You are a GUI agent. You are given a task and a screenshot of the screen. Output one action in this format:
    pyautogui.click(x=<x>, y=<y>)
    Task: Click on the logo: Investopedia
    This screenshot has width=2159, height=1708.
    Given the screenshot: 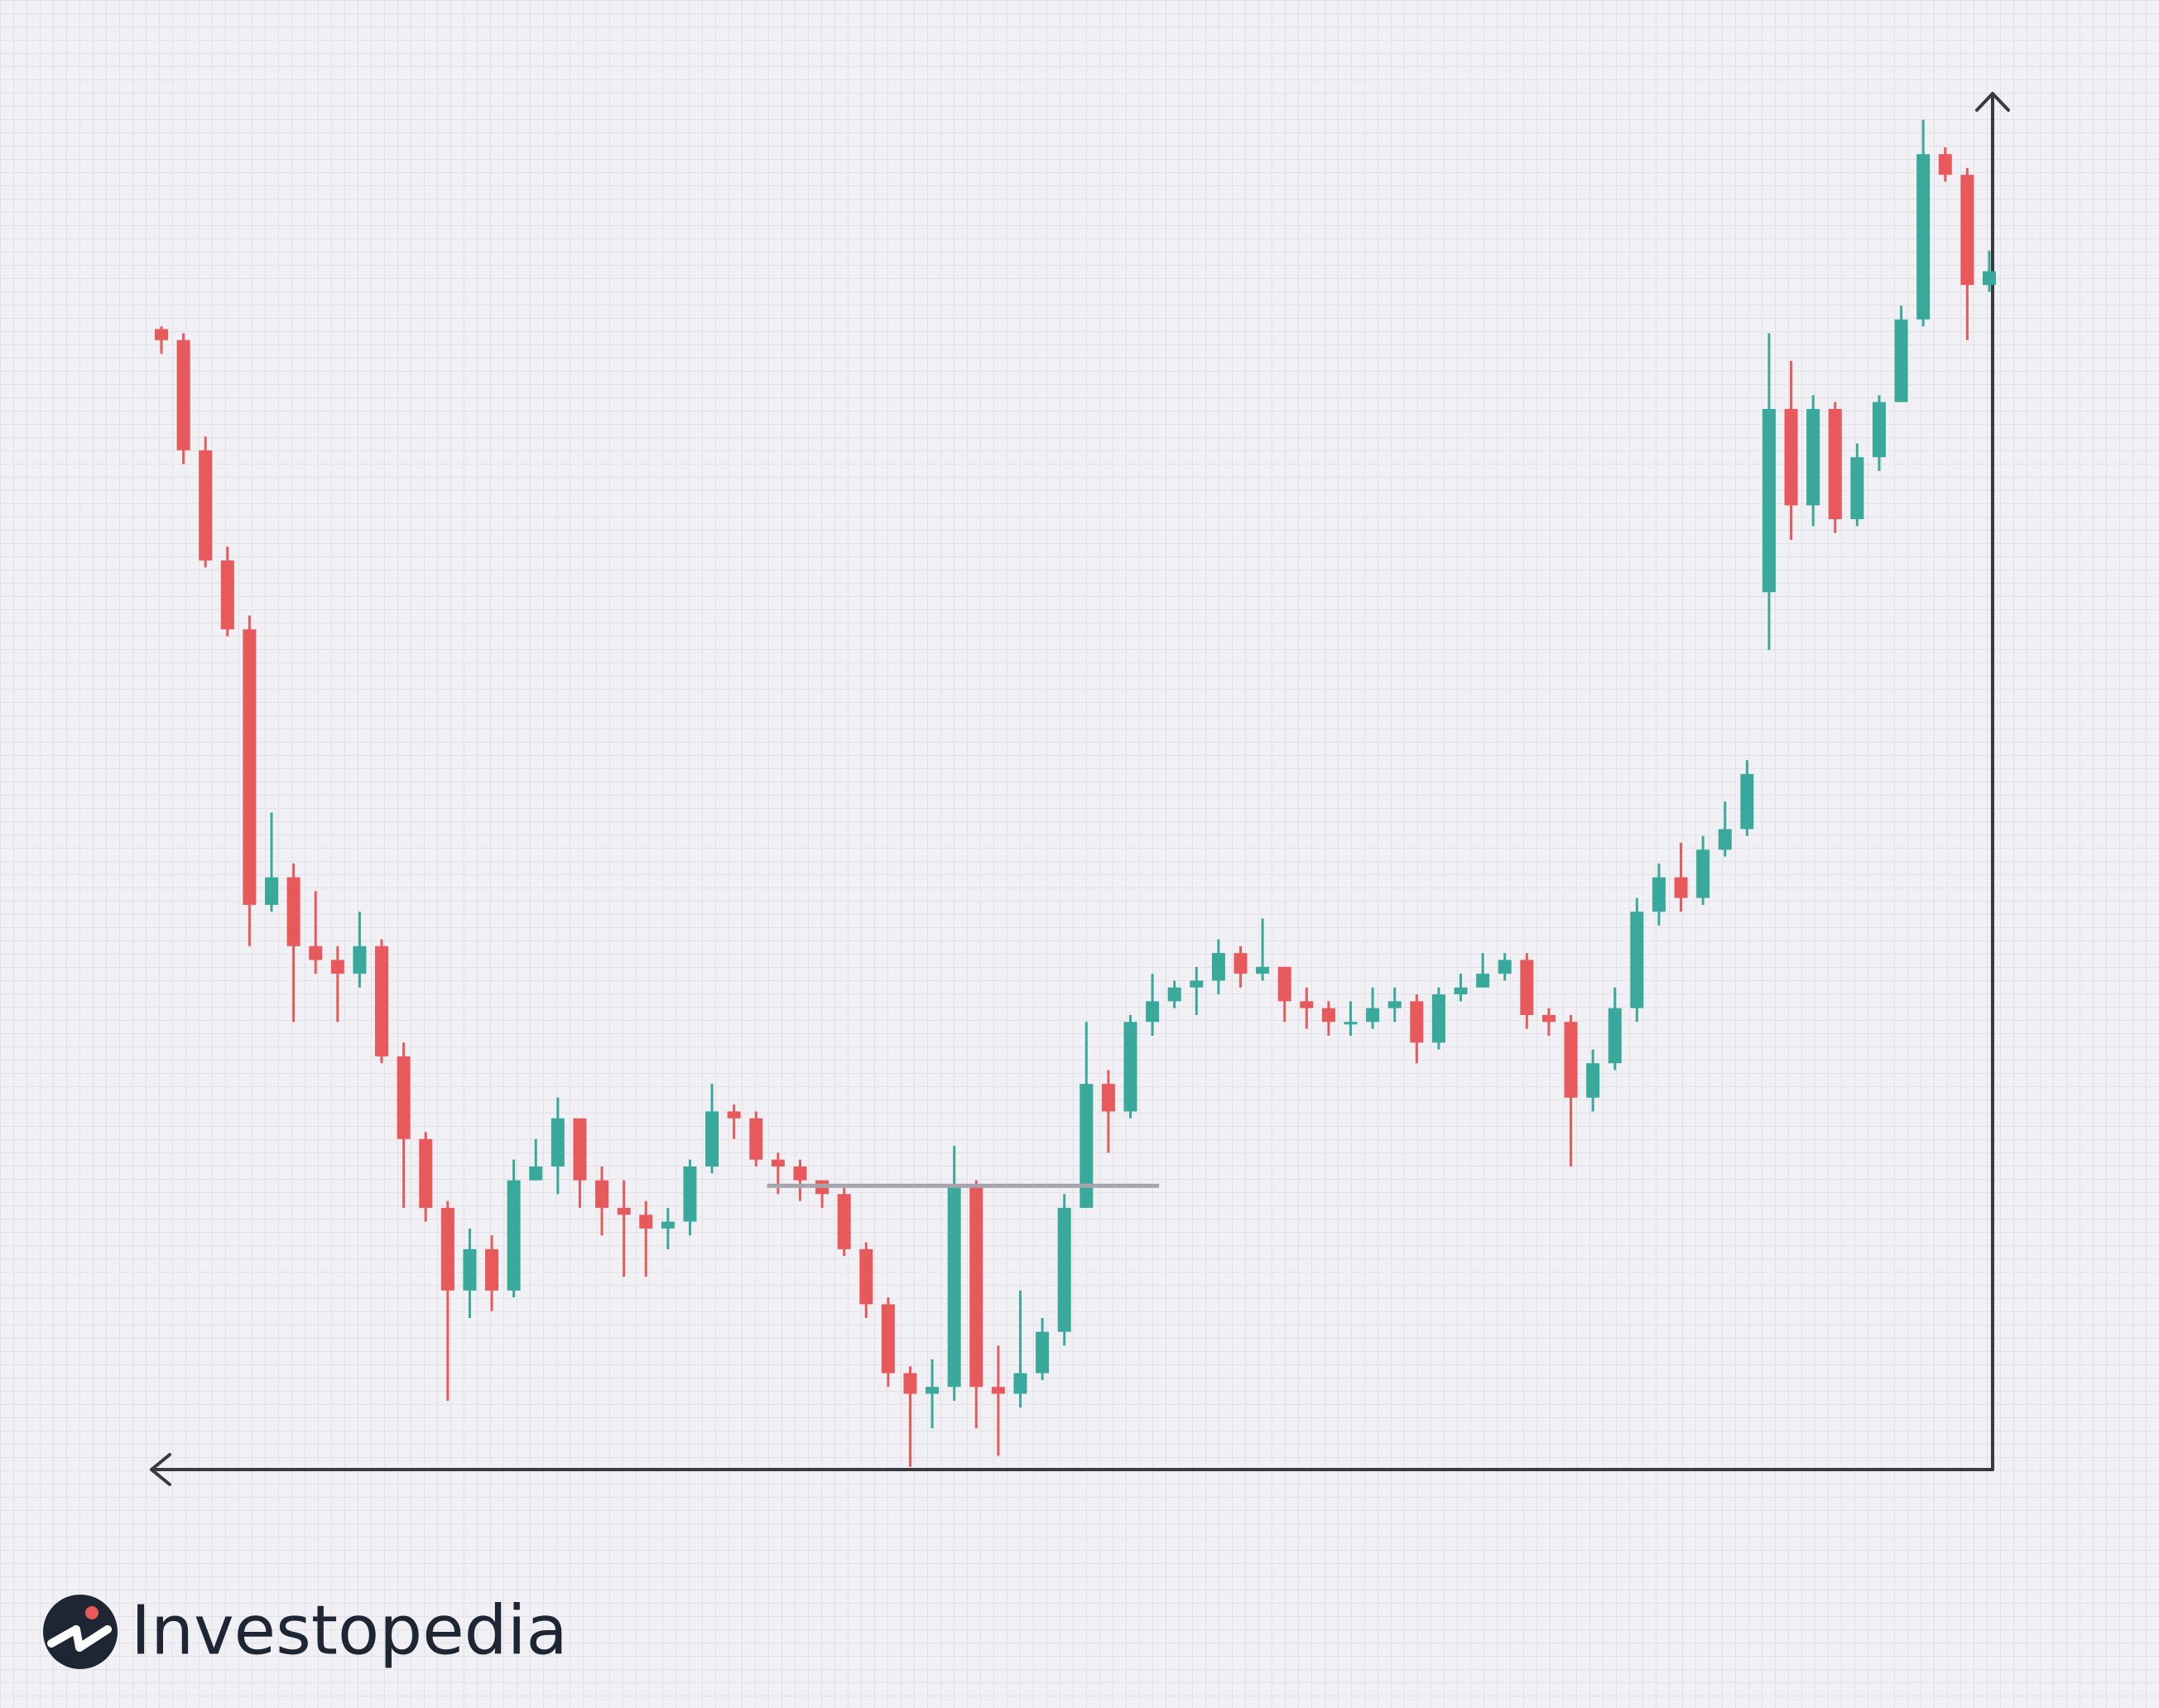 What is the action you would take?
    pyautogui.click(x=305, y=1630)
    